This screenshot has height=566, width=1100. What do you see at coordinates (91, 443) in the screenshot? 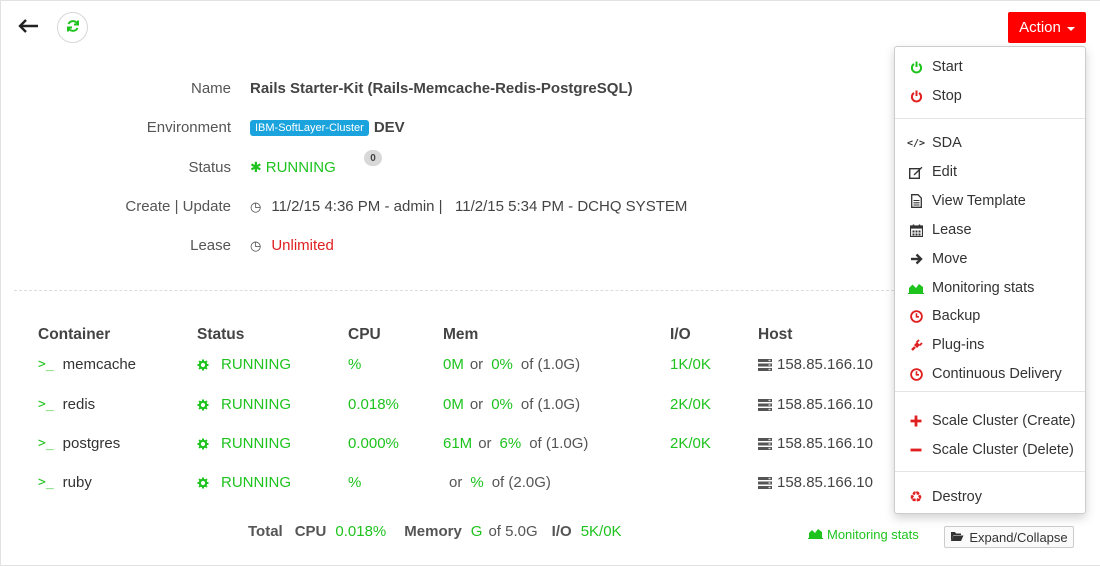
I see `container-name: postgres` at bounding box center [91, 443].